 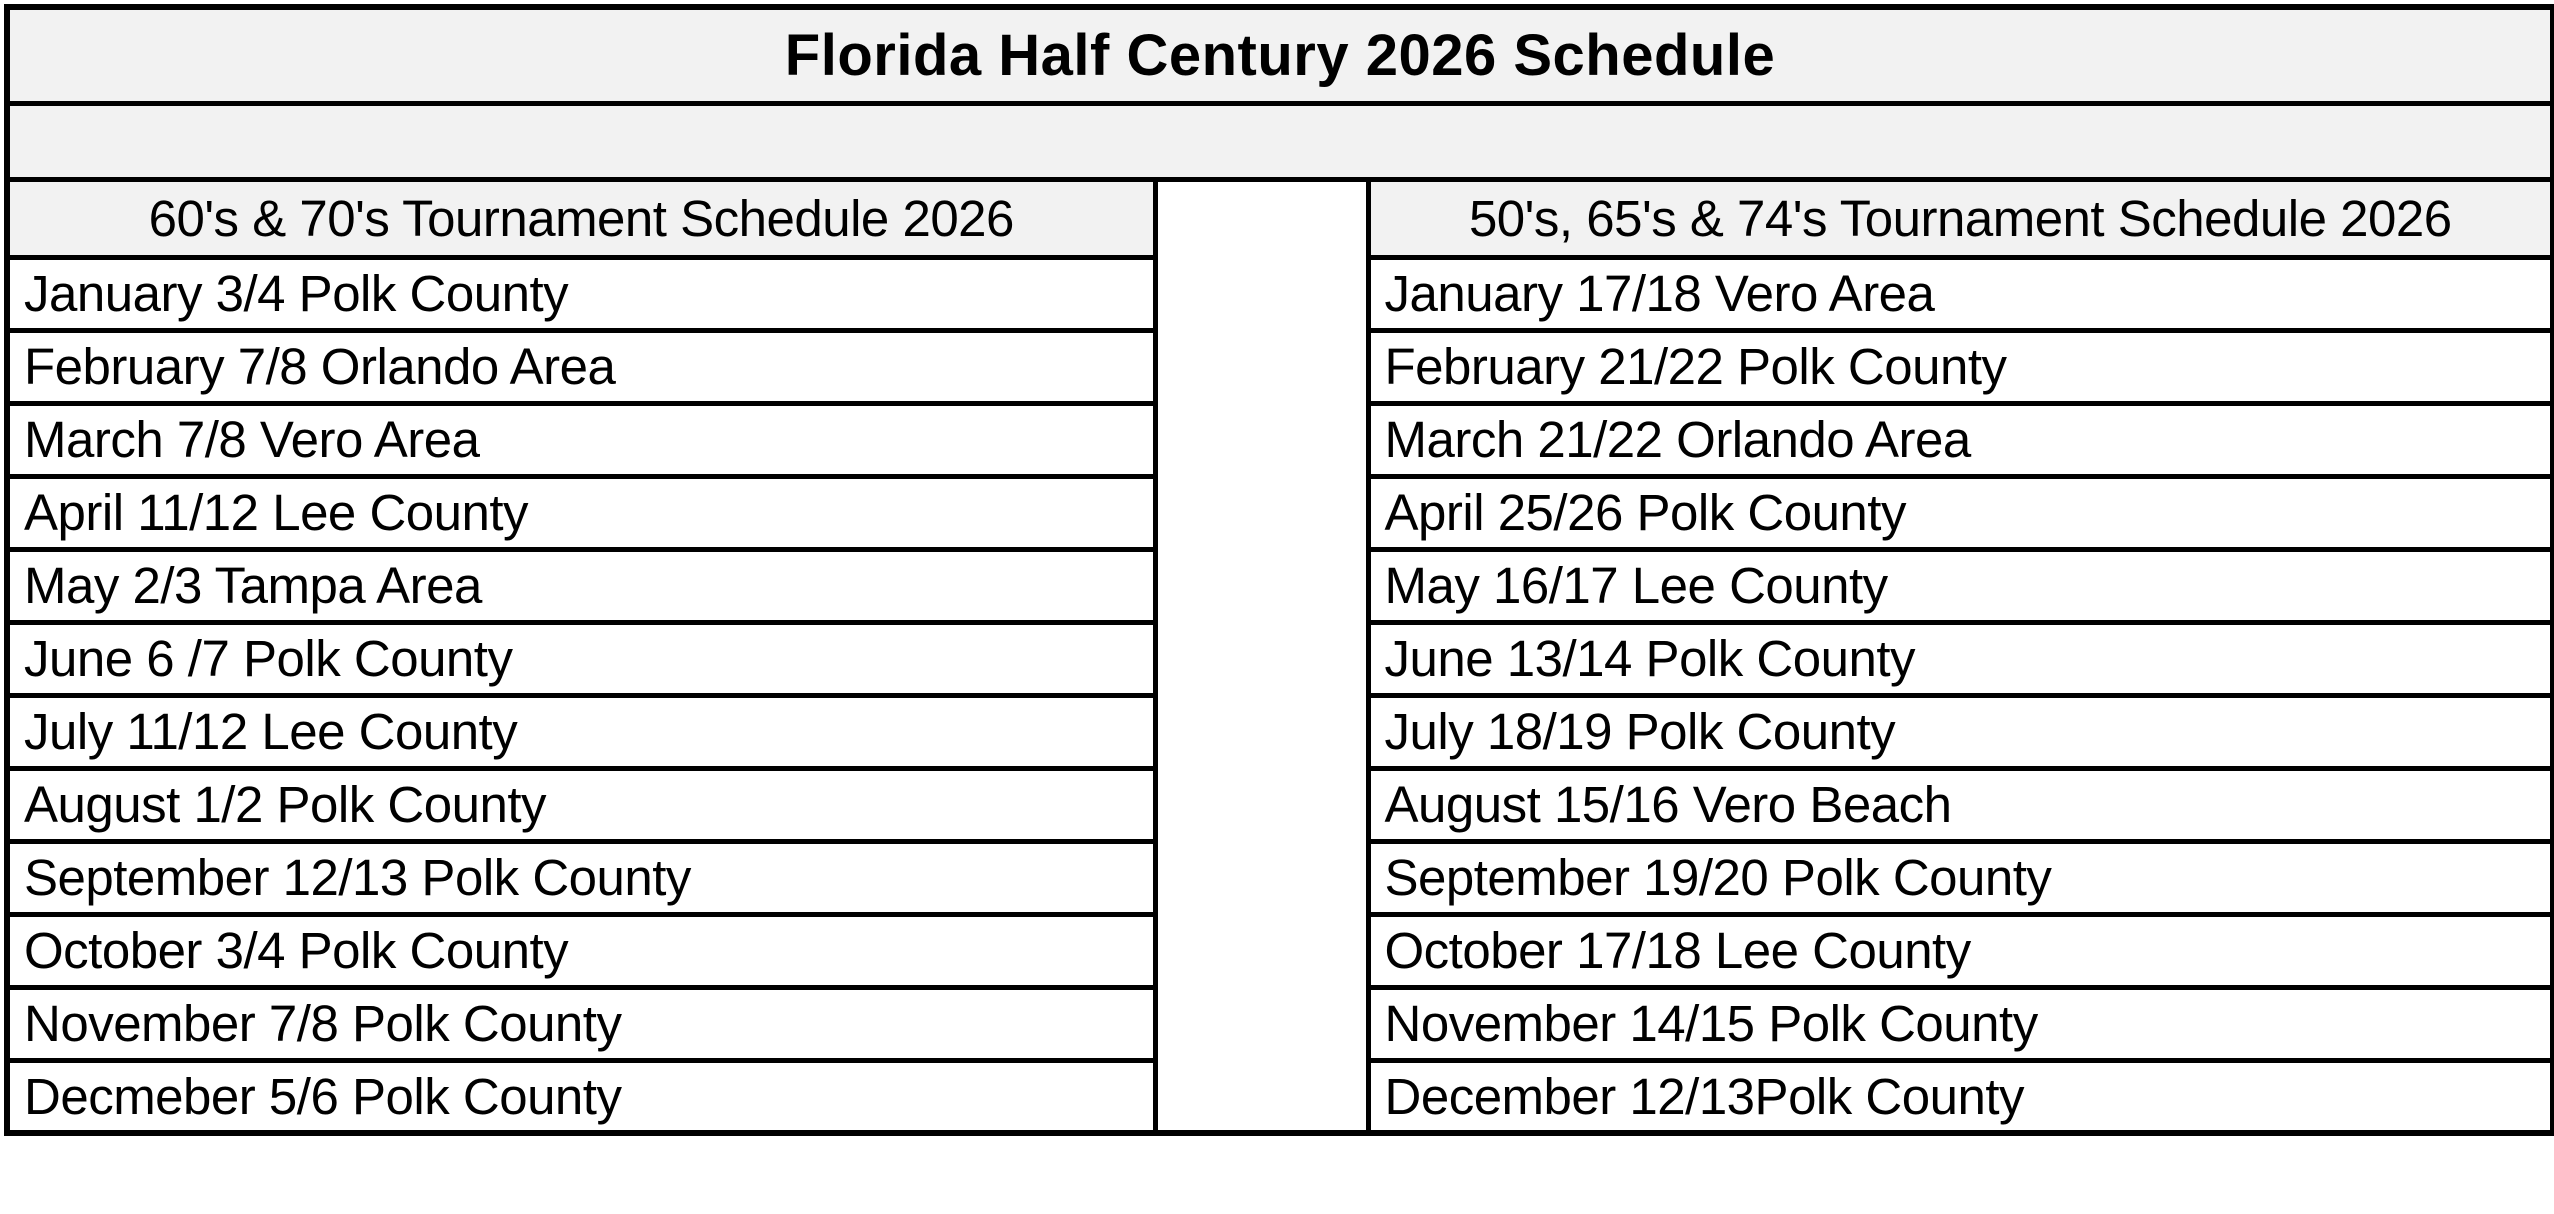 I want to click on left-schedule-cell: June 6 /7 Polk County, so click(x=581, y=658).